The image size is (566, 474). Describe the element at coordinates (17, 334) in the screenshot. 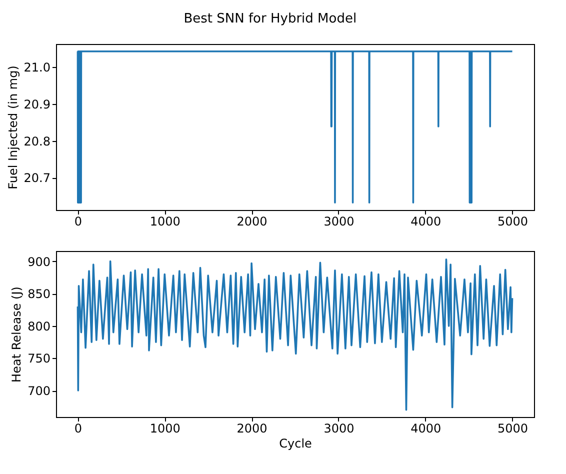

I see `y-axis-title: Heat Release (J)` at that location.